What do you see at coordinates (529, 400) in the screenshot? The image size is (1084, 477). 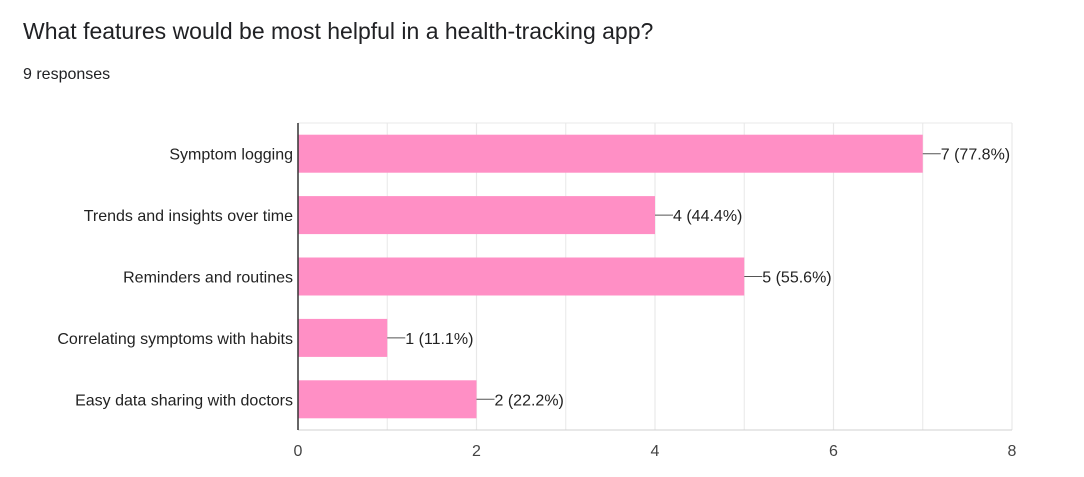 I see `data-label: 2 (22.2%)` at bounding box center [529, 400].